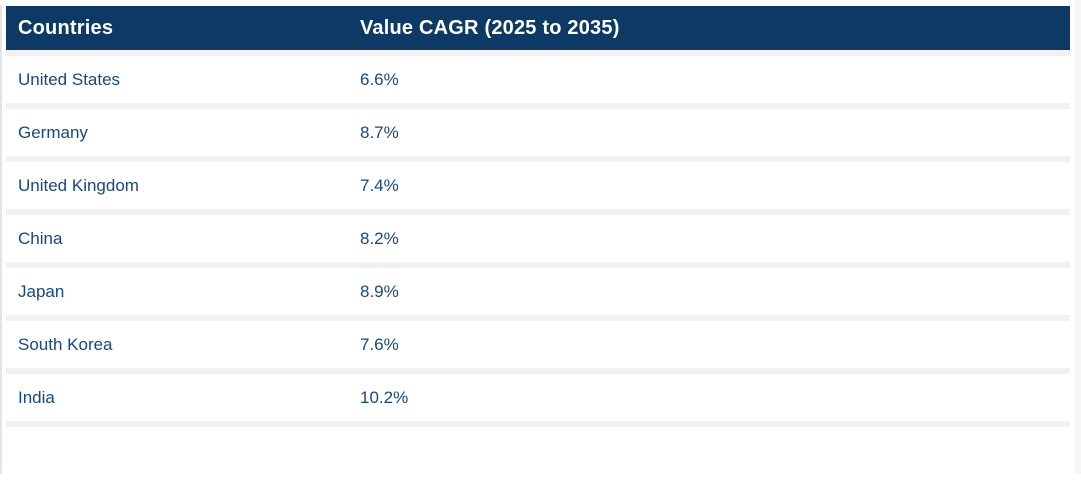 This screenshot has height=480, width=1081. I want to click on cagr-cell: 6.6%, so click(379, 79).